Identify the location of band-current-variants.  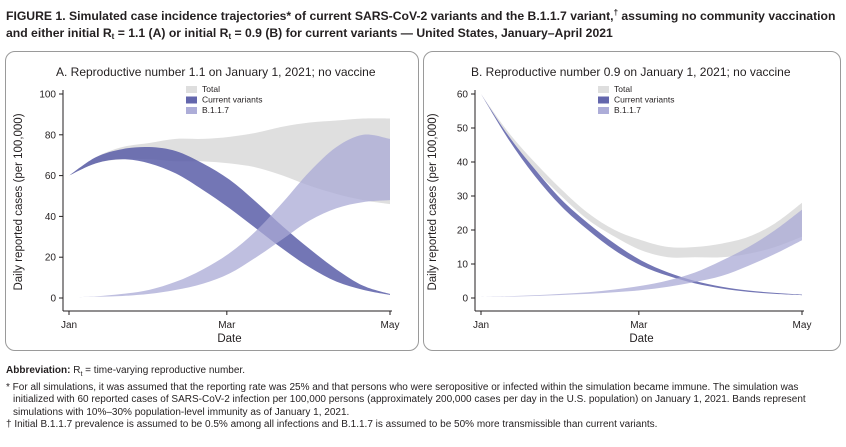
(229, 220).